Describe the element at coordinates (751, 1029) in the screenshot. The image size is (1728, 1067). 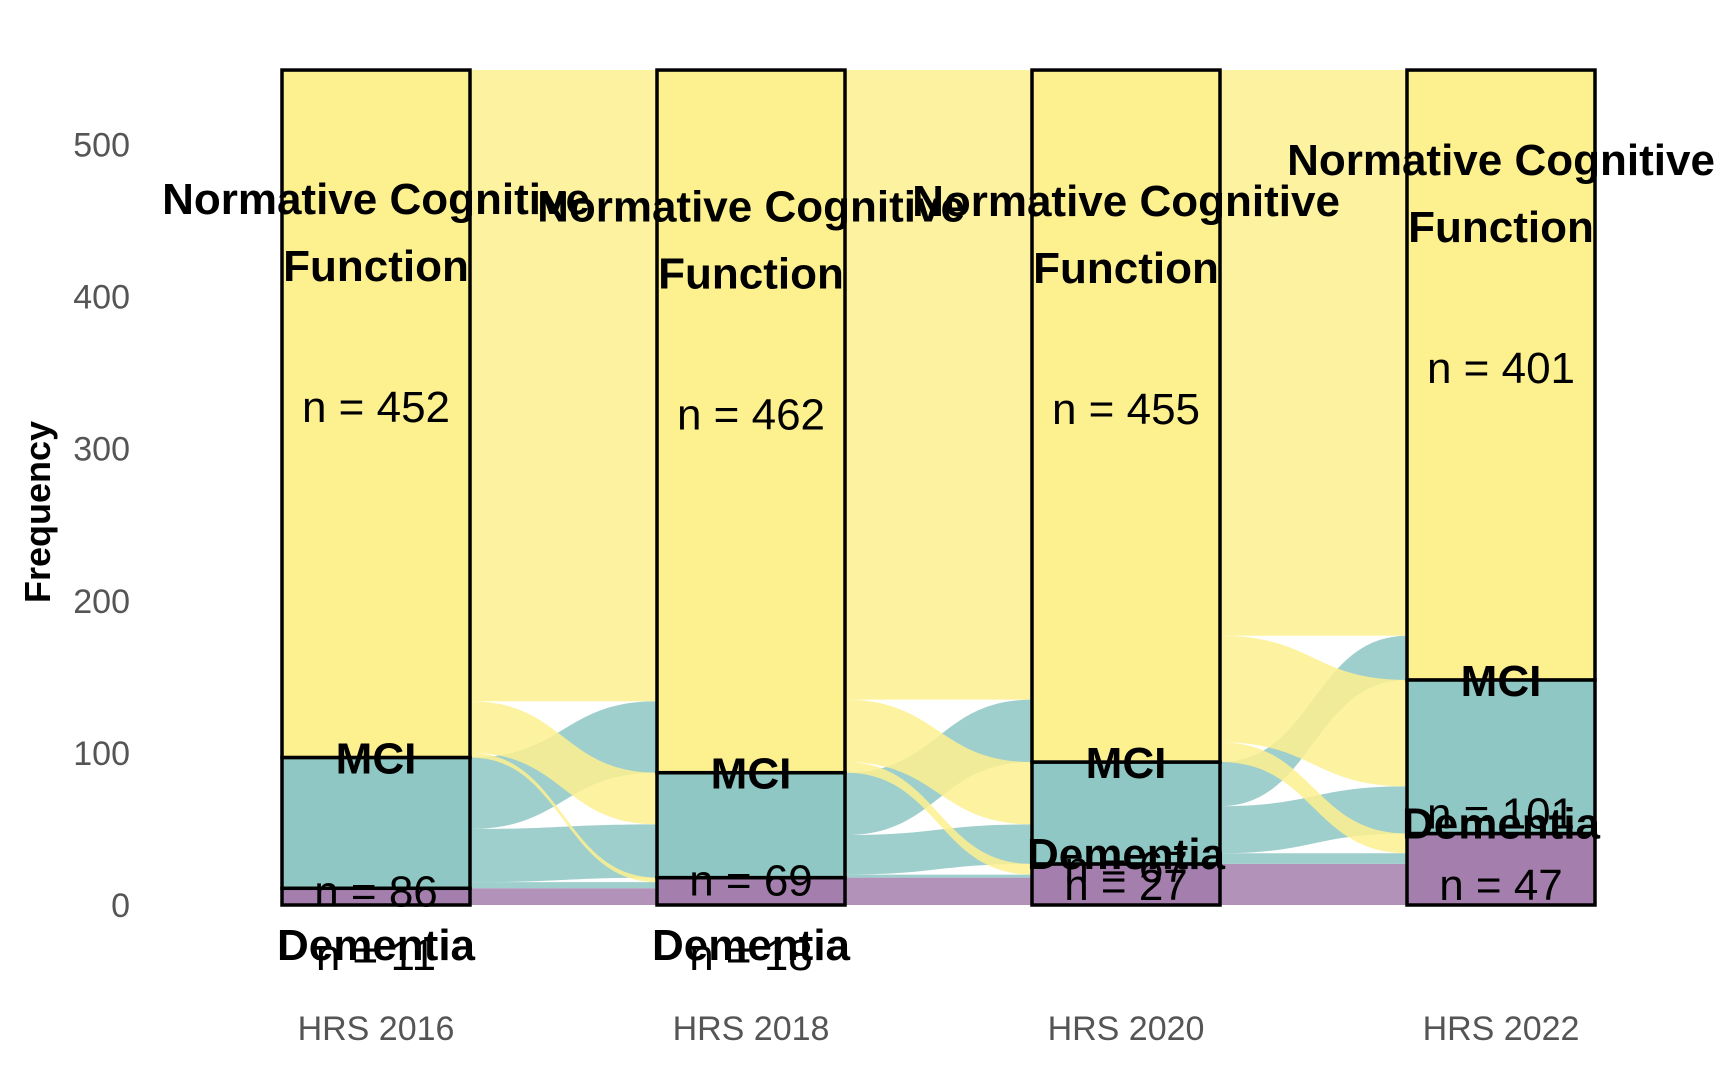
I see `x-tick-label: HRS 2018` at that location.